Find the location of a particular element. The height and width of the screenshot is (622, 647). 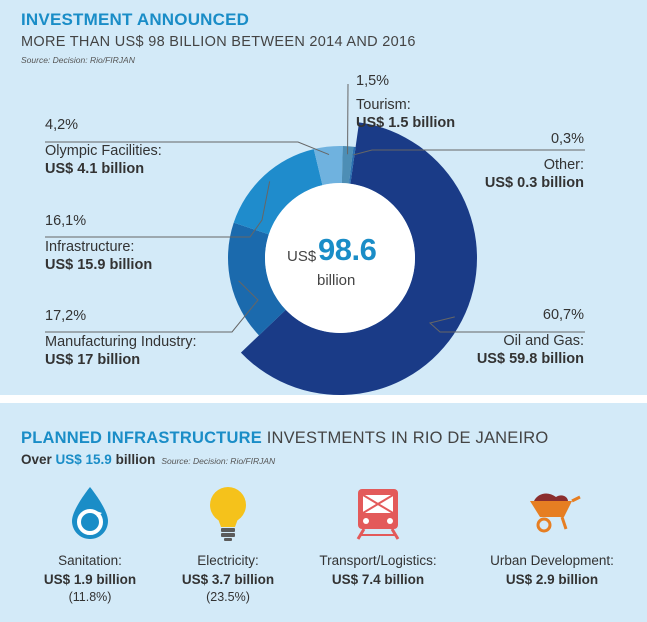

label-name: Infrastructure: is located at coordinates (90, 247).